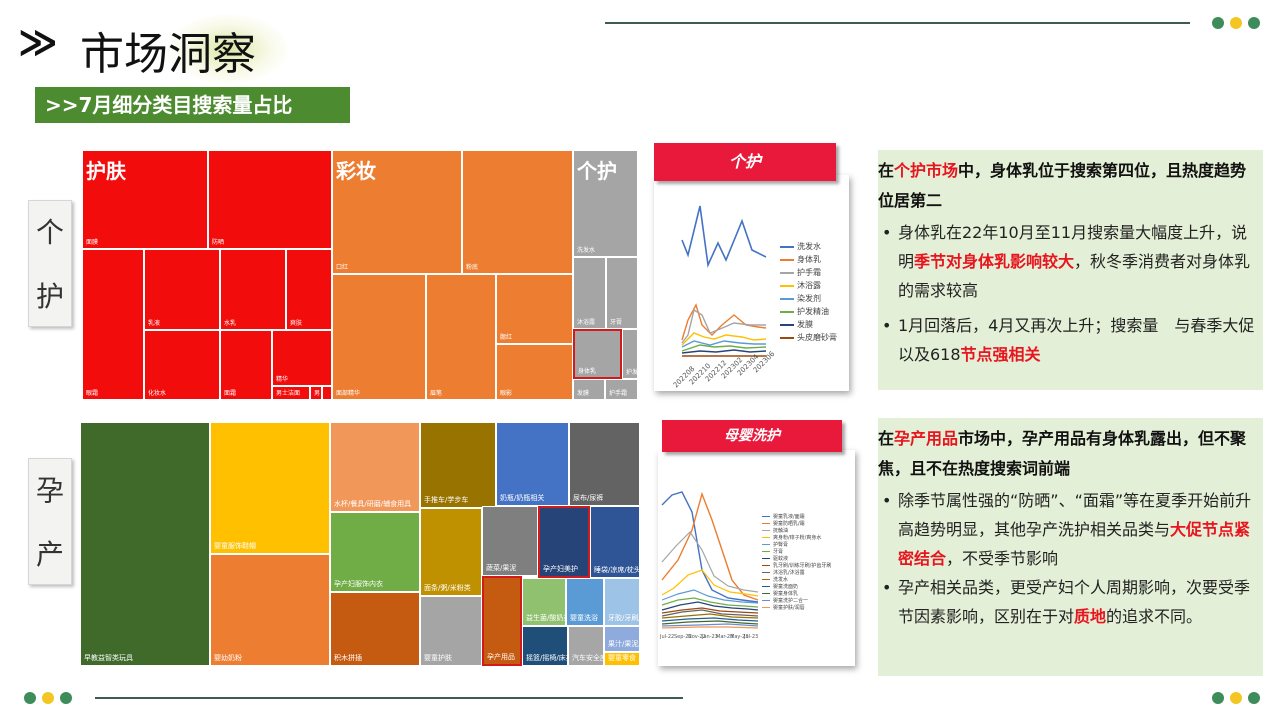 The image size is (1280, 720). What do you see at coordinates (192, 105) in the screenshot?
I see `section-subtitle: >>7月细分类目搜索量占比` at bounding box center [192, 105].